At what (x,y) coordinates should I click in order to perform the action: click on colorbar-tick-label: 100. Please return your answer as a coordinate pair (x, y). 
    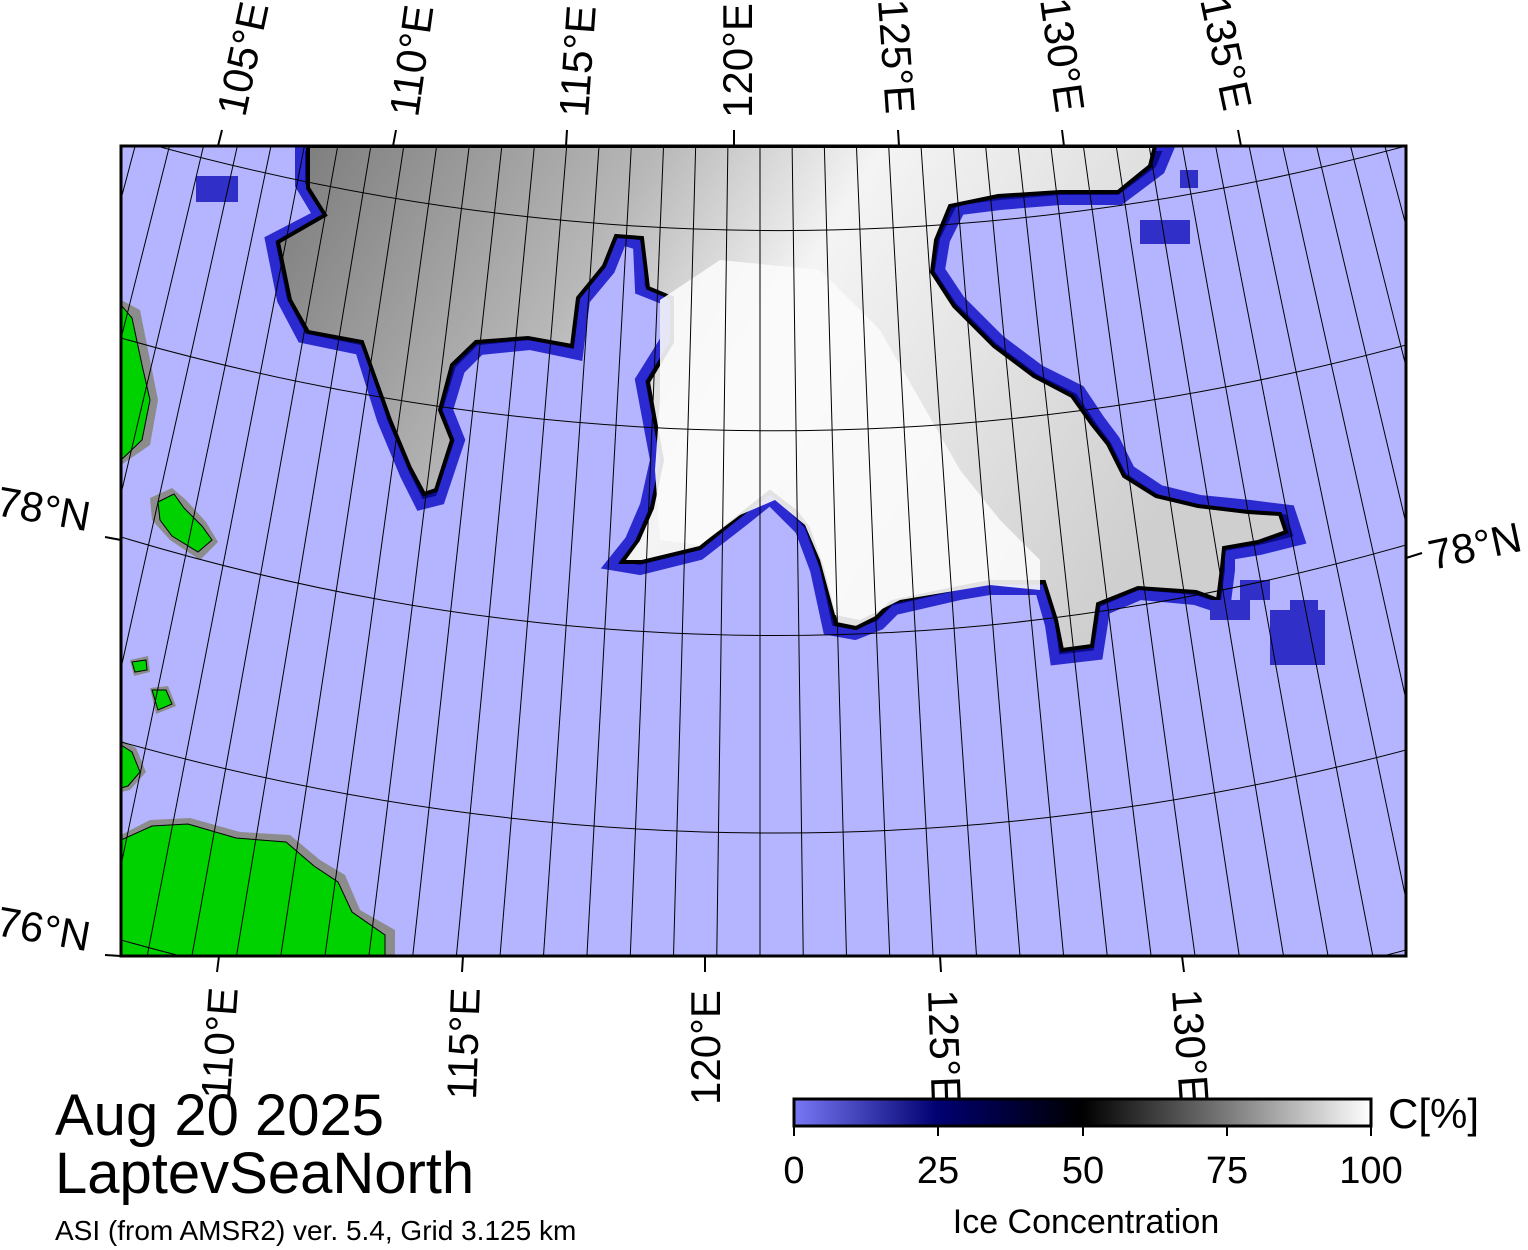
    Looking at the image, I should click on (1371, 1171).